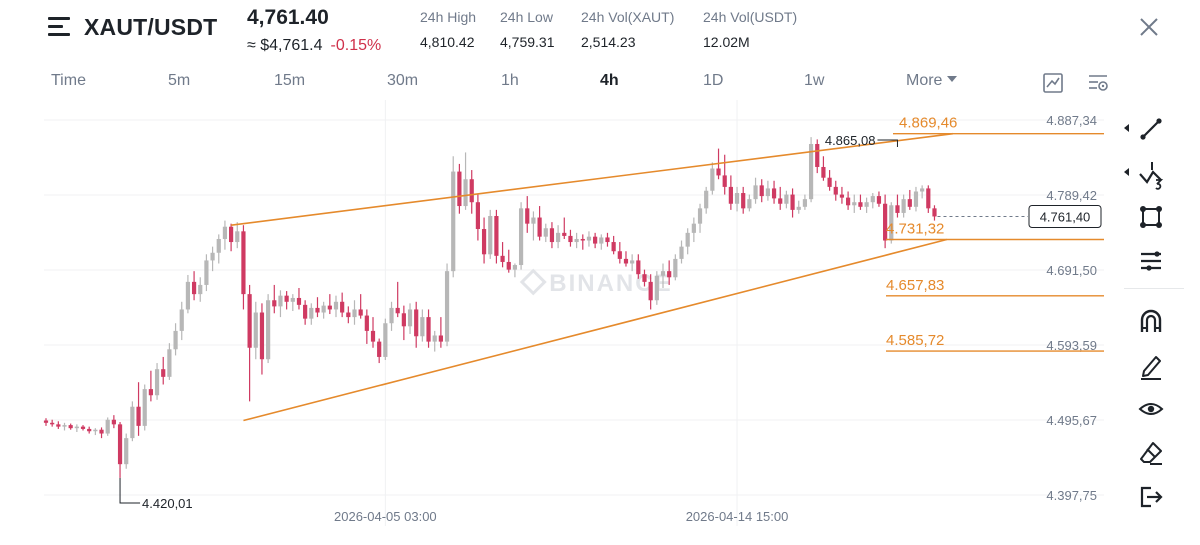 The height and width of the screenshot is (545, 1200). Describe the element at coordinates (447, 42) in the screenshot. I see `stat-value: 4,810.42` at that location.